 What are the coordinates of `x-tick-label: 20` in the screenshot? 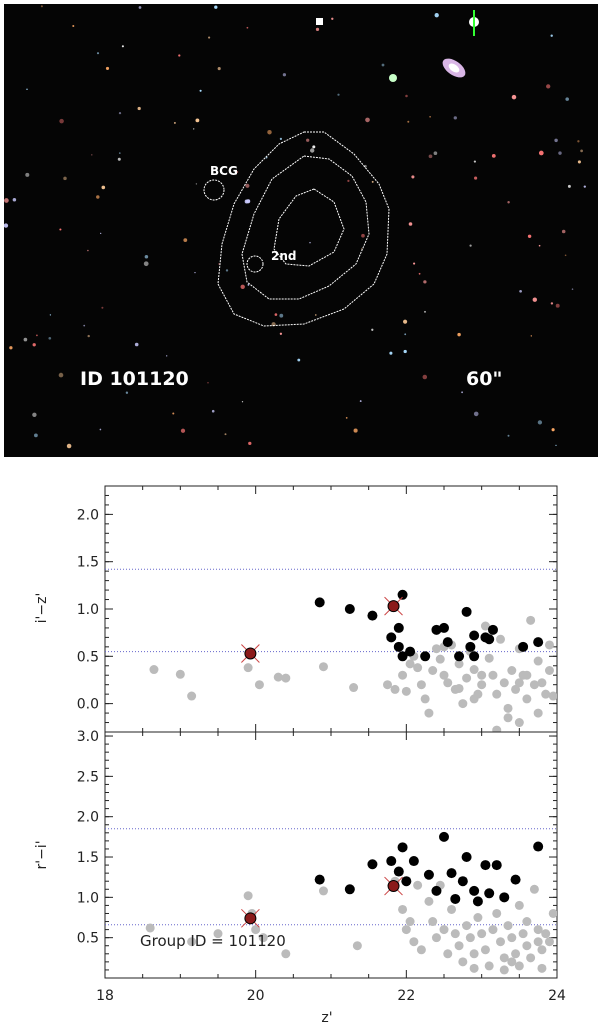 It's located at (256, 996).